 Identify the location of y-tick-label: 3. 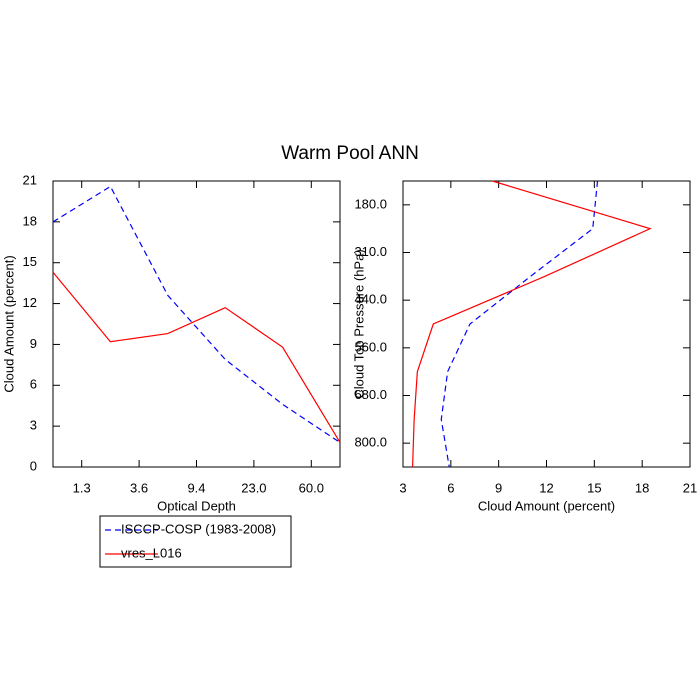
(33, 425).